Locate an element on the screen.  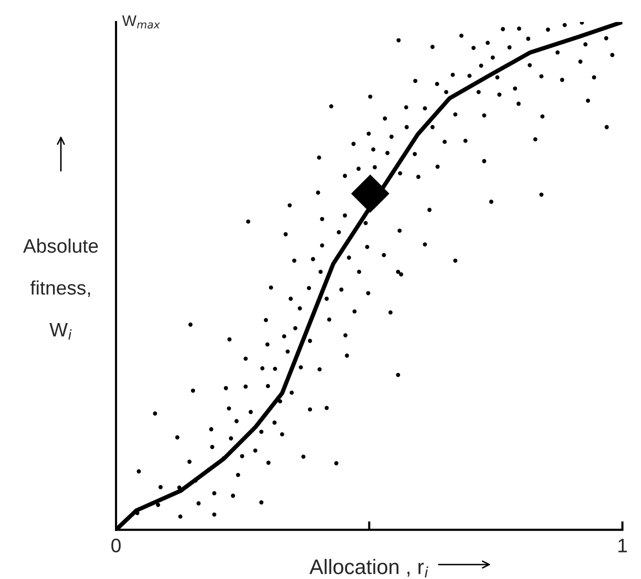
text: Absolute fitness, W$_{i}$ is located at coordinates (60, 289).